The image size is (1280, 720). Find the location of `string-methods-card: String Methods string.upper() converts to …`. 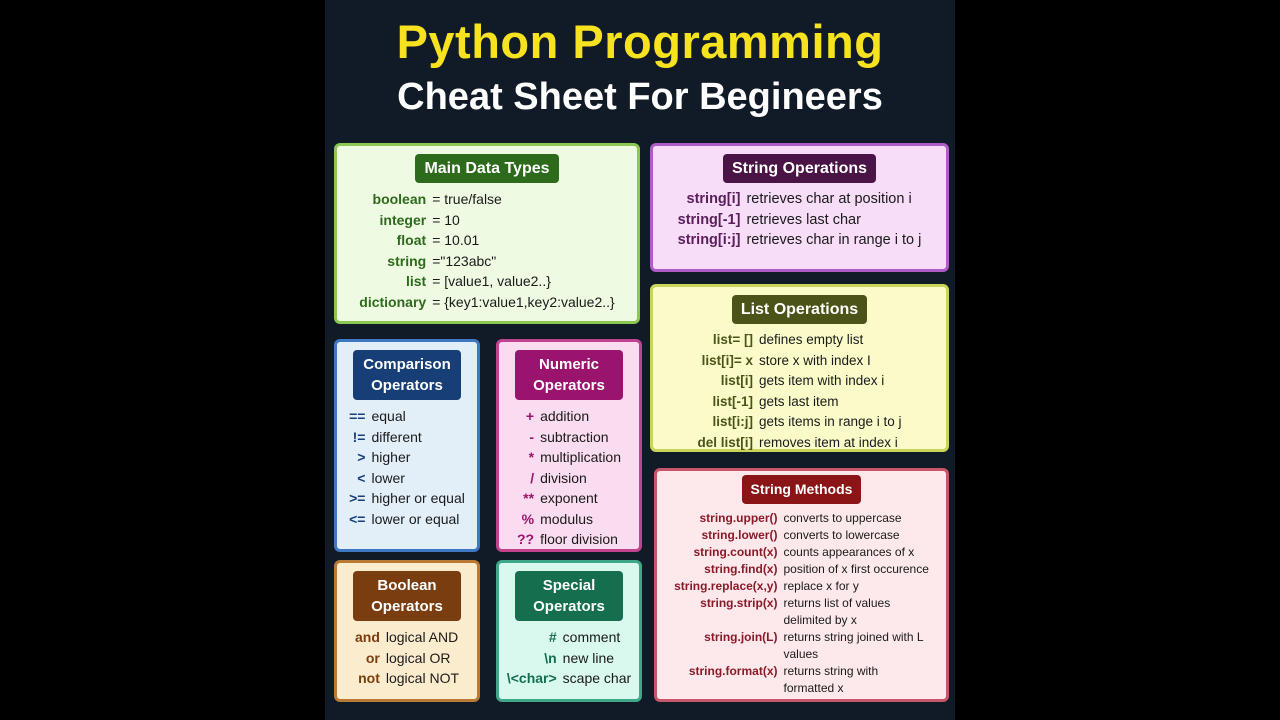

string-methods-card: String Methods string.upper() converts to … is located at coordinates (801, 585).